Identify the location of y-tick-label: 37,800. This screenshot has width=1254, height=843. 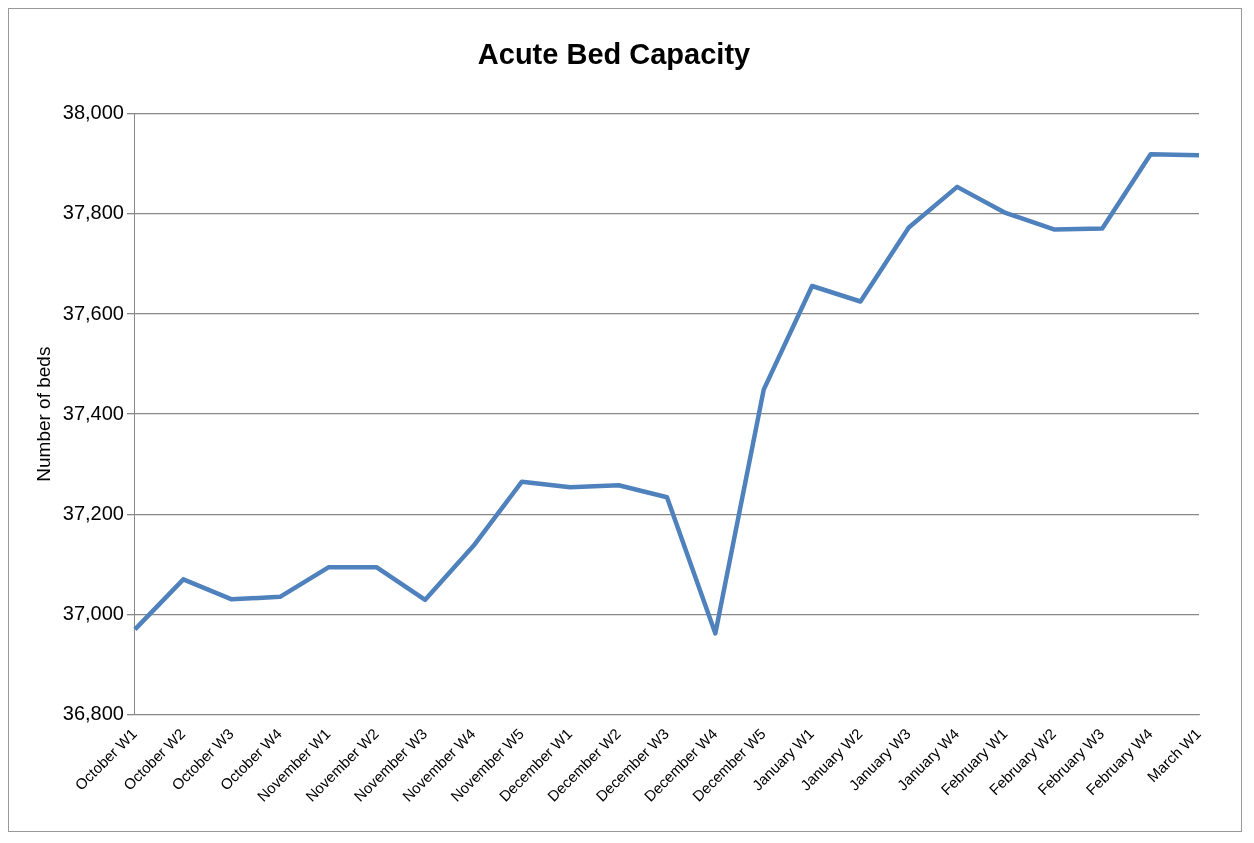
(93, 212).